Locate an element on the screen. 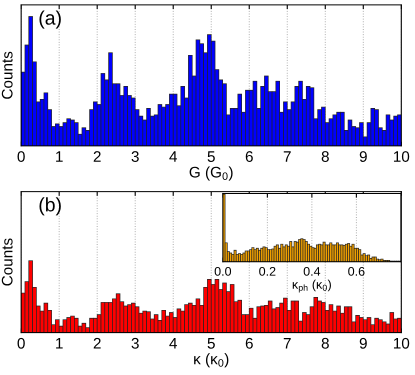  x-tick-label: 0.4 is located at coordinates (312, 271).